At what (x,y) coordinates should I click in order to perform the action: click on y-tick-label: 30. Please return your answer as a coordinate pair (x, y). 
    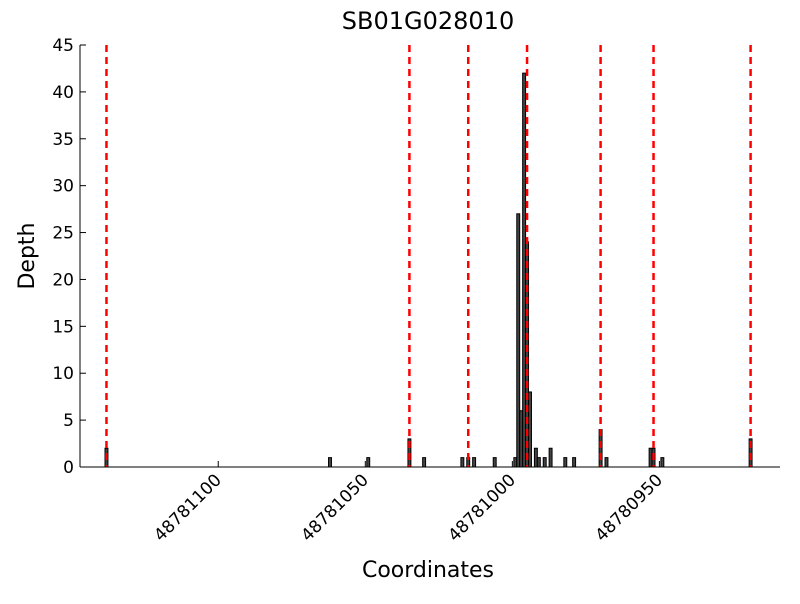
    Looking at the image, I should click on (63, 187).